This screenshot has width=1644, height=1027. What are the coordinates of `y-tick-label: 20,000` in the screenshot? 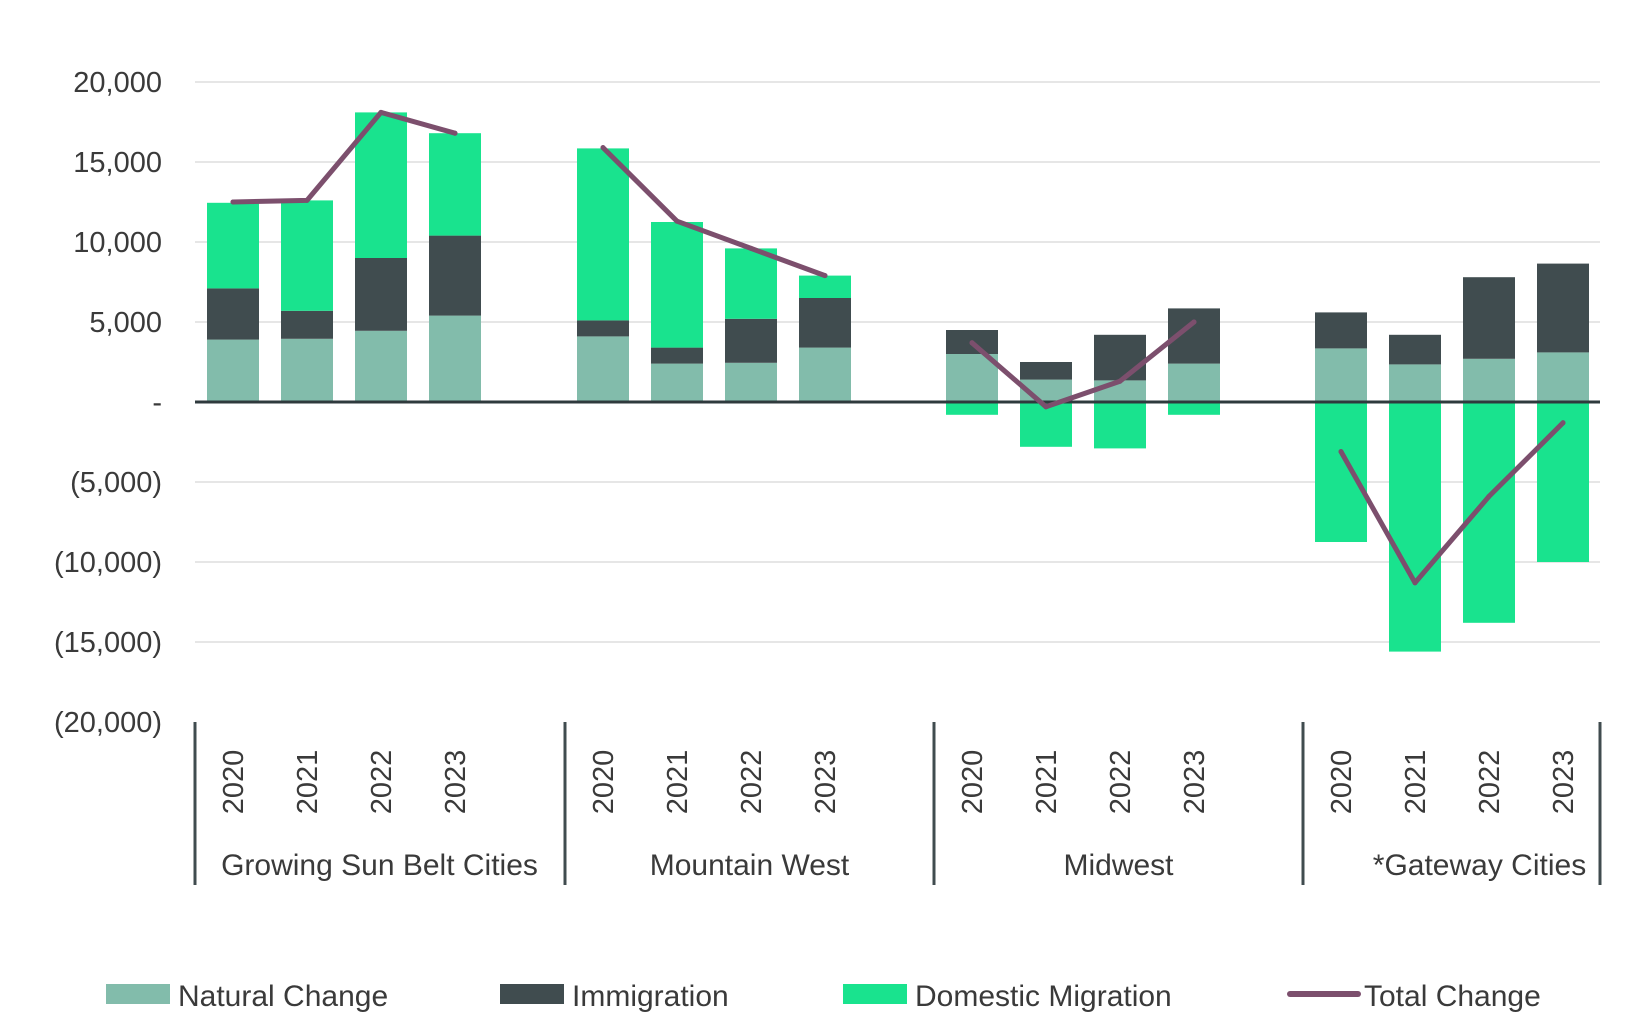 It's located at (117, 83).